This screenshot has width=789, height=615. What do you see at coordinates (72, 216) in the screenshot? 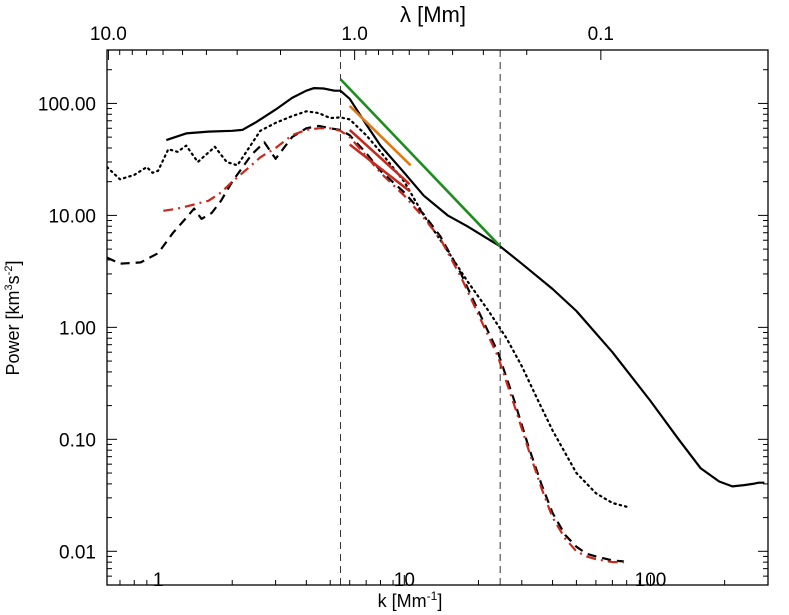
I see `y-tick-label: 10.00` at bounding box center [72, 216].